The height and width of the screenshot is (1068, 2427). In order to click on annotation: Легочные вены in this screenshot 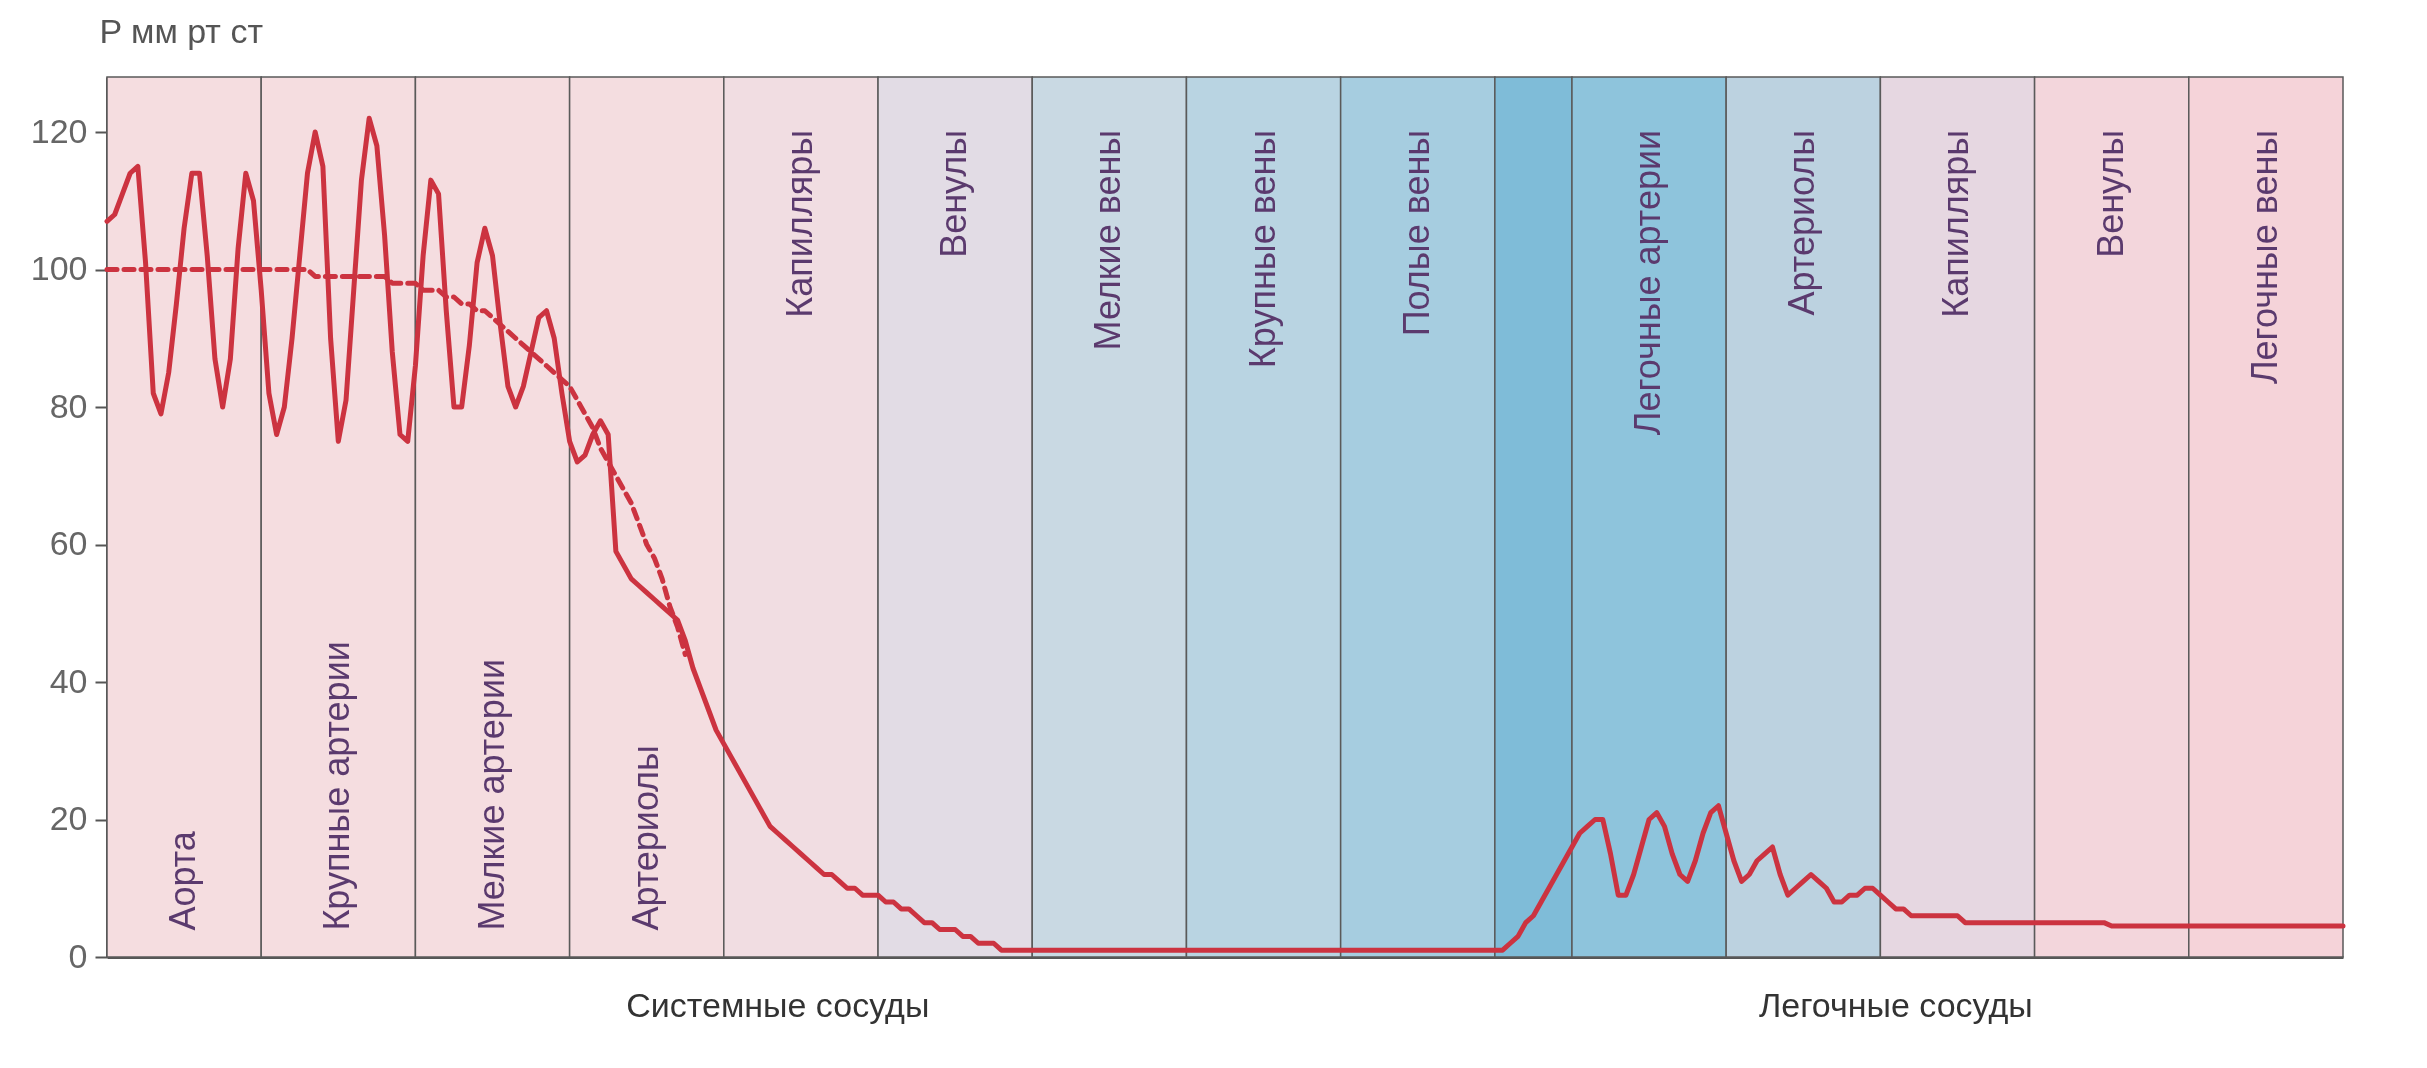, I will do `click(2264, 257)`.